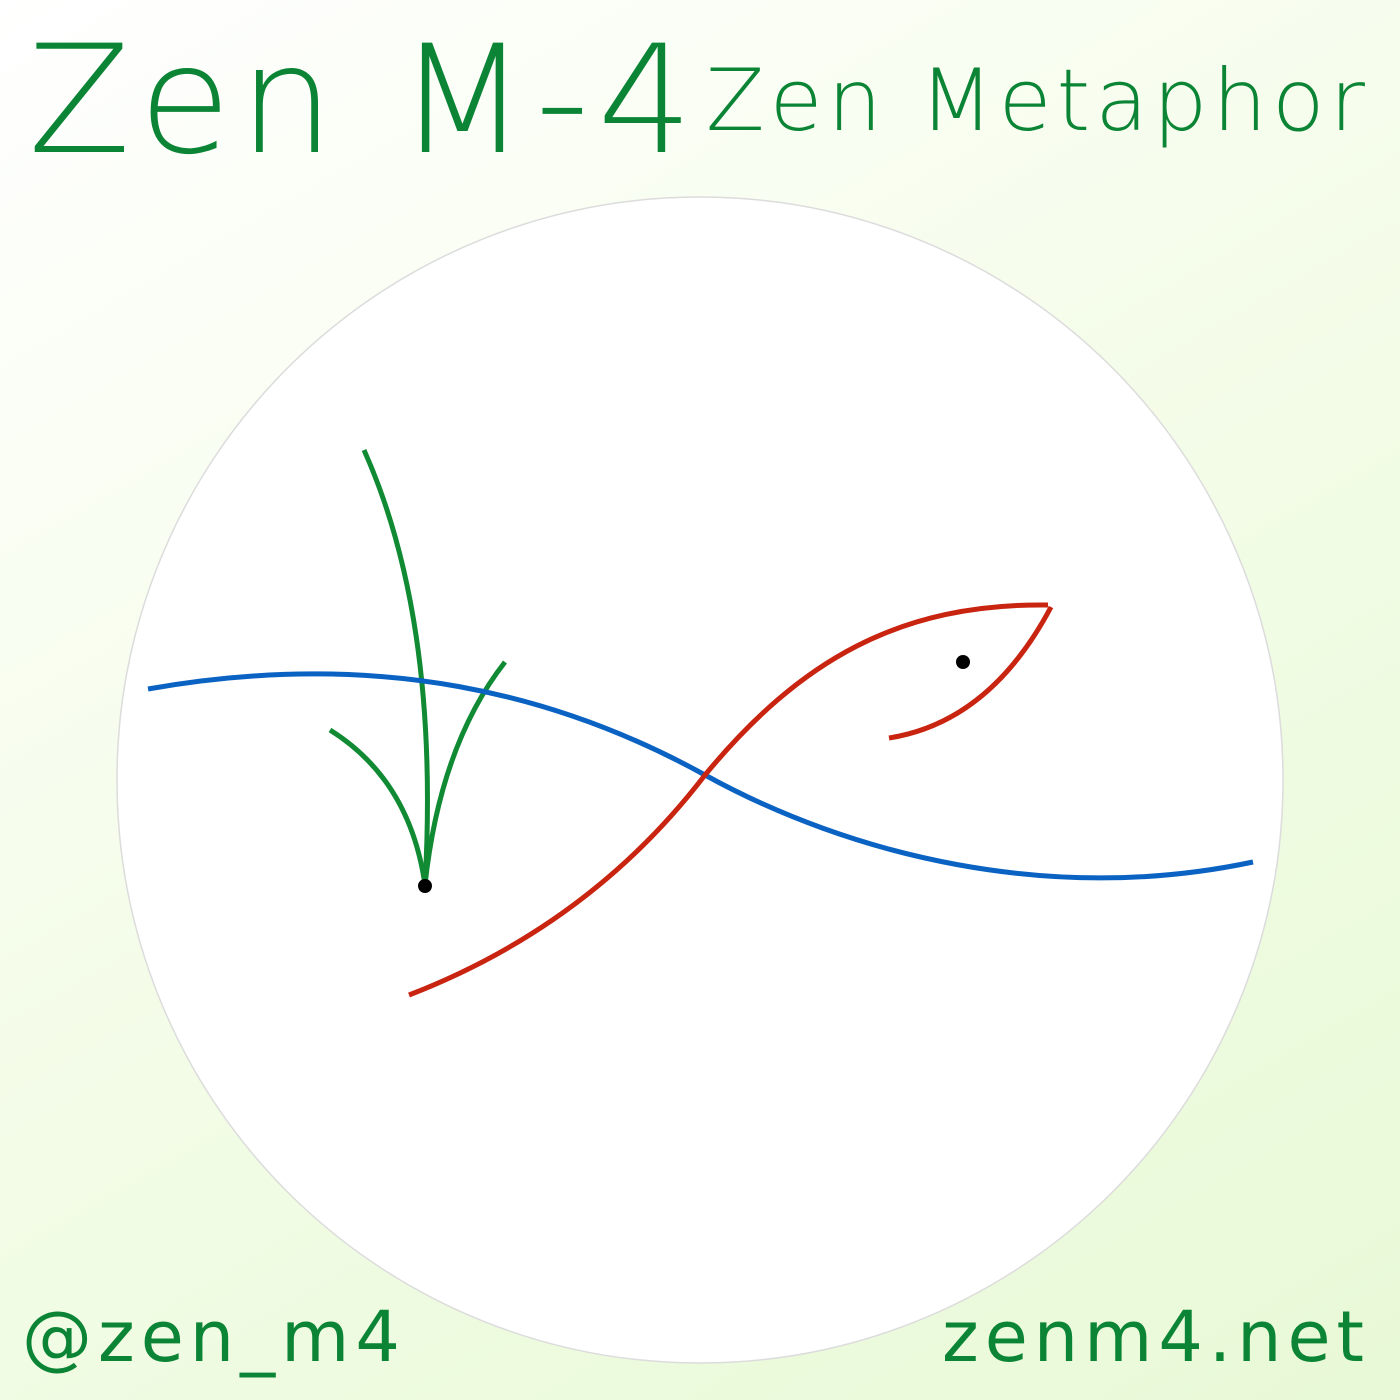  What do you see at coordinates (464, 773) in the screenshot?
I see `reed-leaf-right` at bounding box center [464, 773].